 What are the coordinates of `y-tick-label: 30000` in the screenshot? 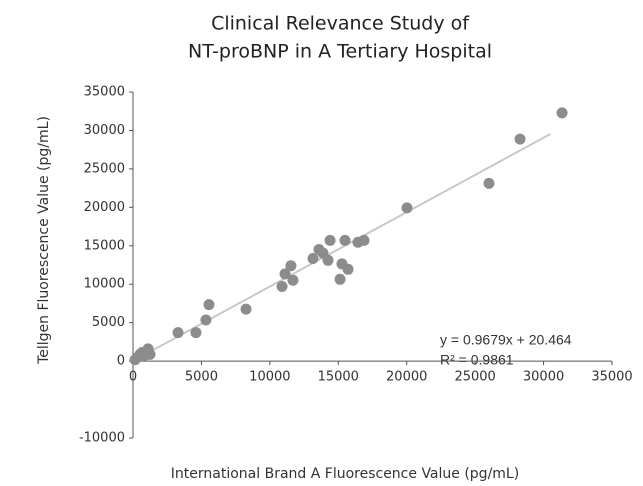 It's located at (104, 130).